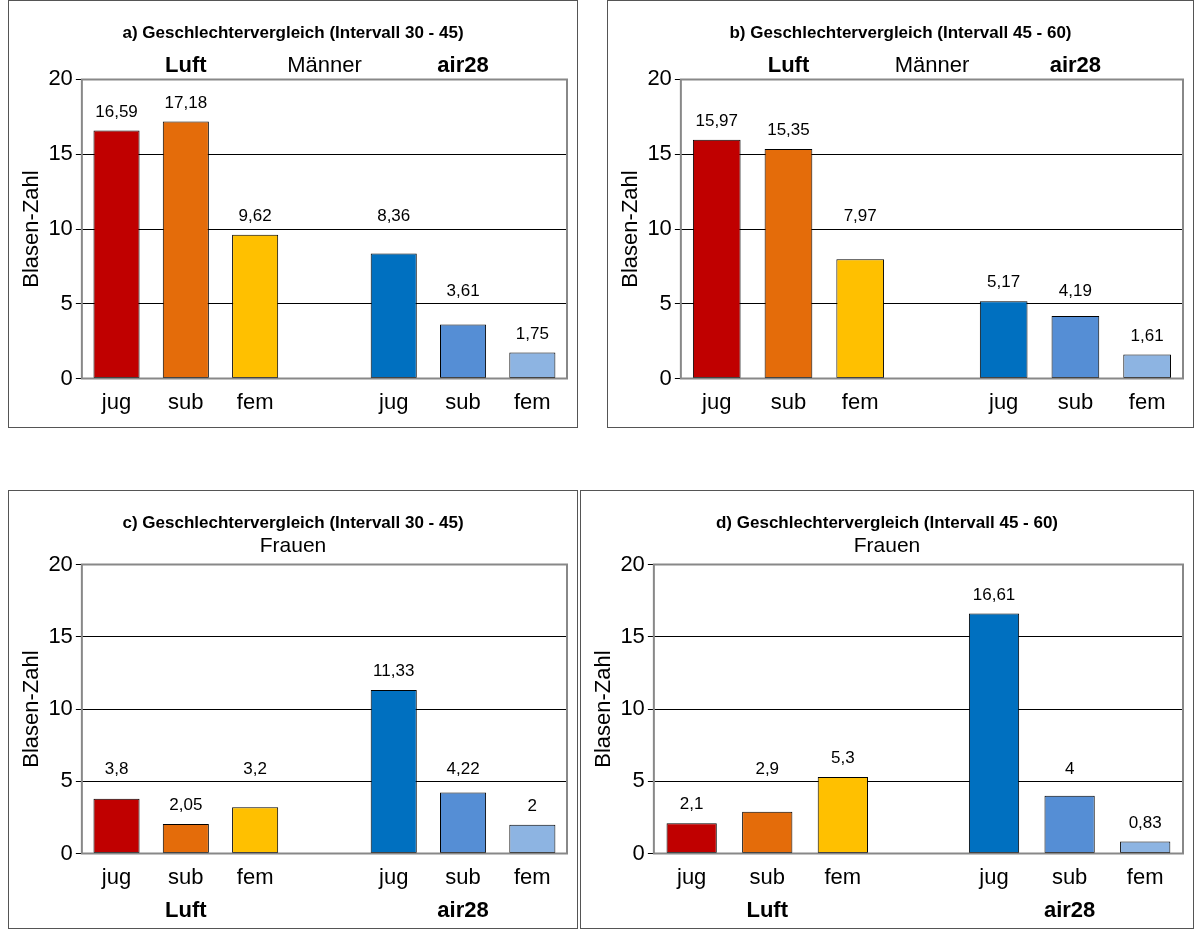 This screenshot has height=929, width=1195. What do you see at coordinates (843, 758) in the screenshot?
I see `data-label: 5,3` at bounding box center [843, 758].